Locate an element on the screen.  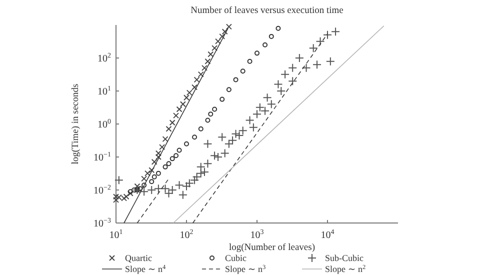
legend-label: Slope ∼ n$^{3}$ is located at coordinates (245, 269).